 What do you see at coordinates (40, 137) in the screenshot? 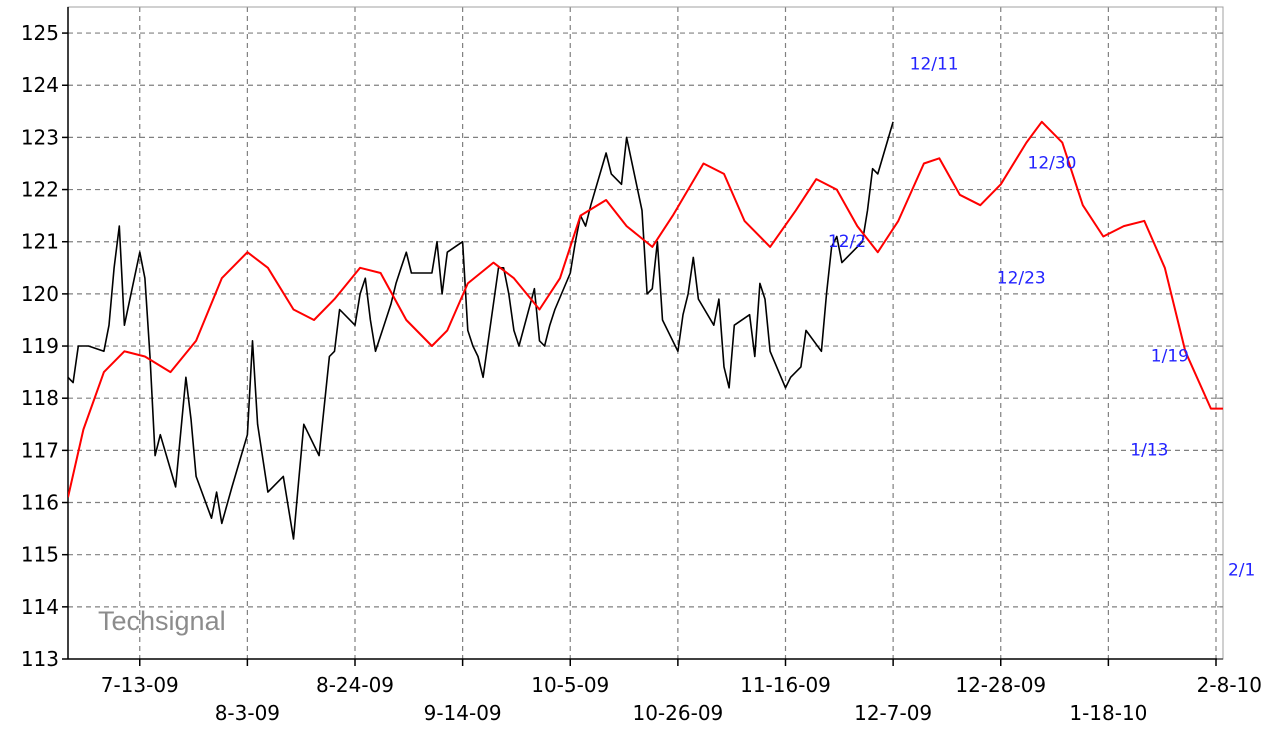
I see `y-tick-label: 123` at bounding box center [40, 137].